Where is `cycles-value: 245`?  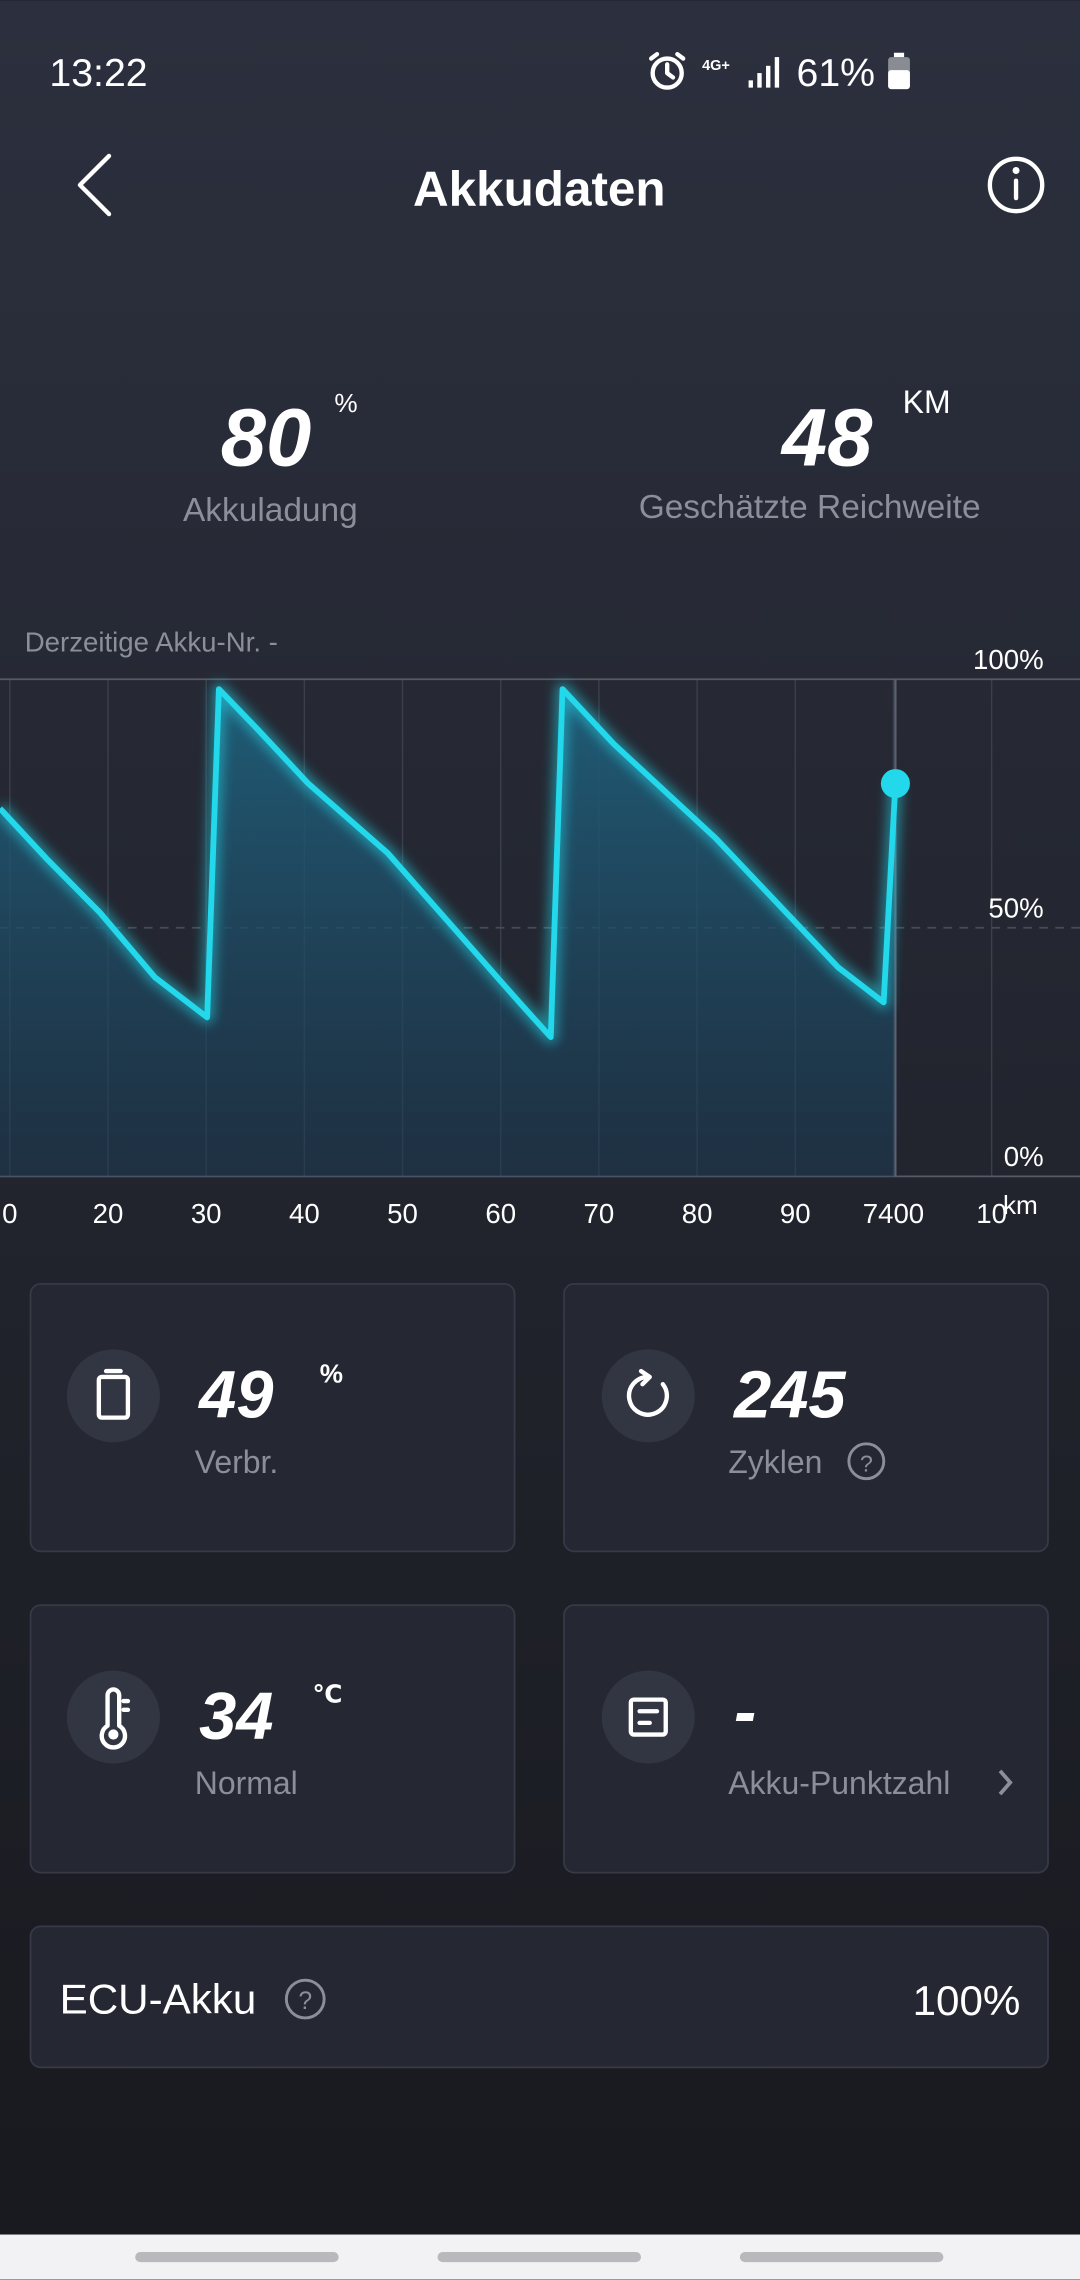
cycles-value: 245 is located at coordinates (789, 1395).